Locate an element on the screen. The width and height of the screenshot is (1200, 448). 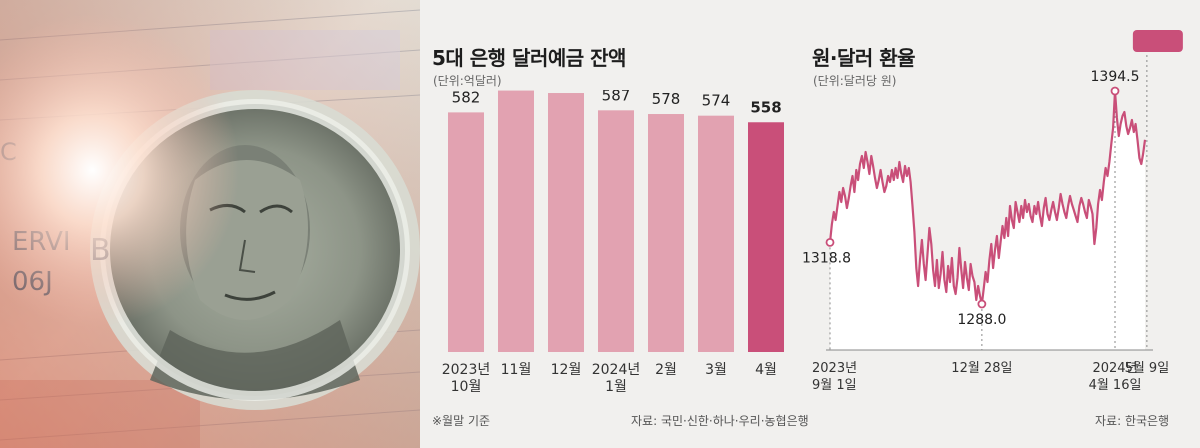
line-chart-unit: (단위:달러당 원) is located at coordinates (855, 81).